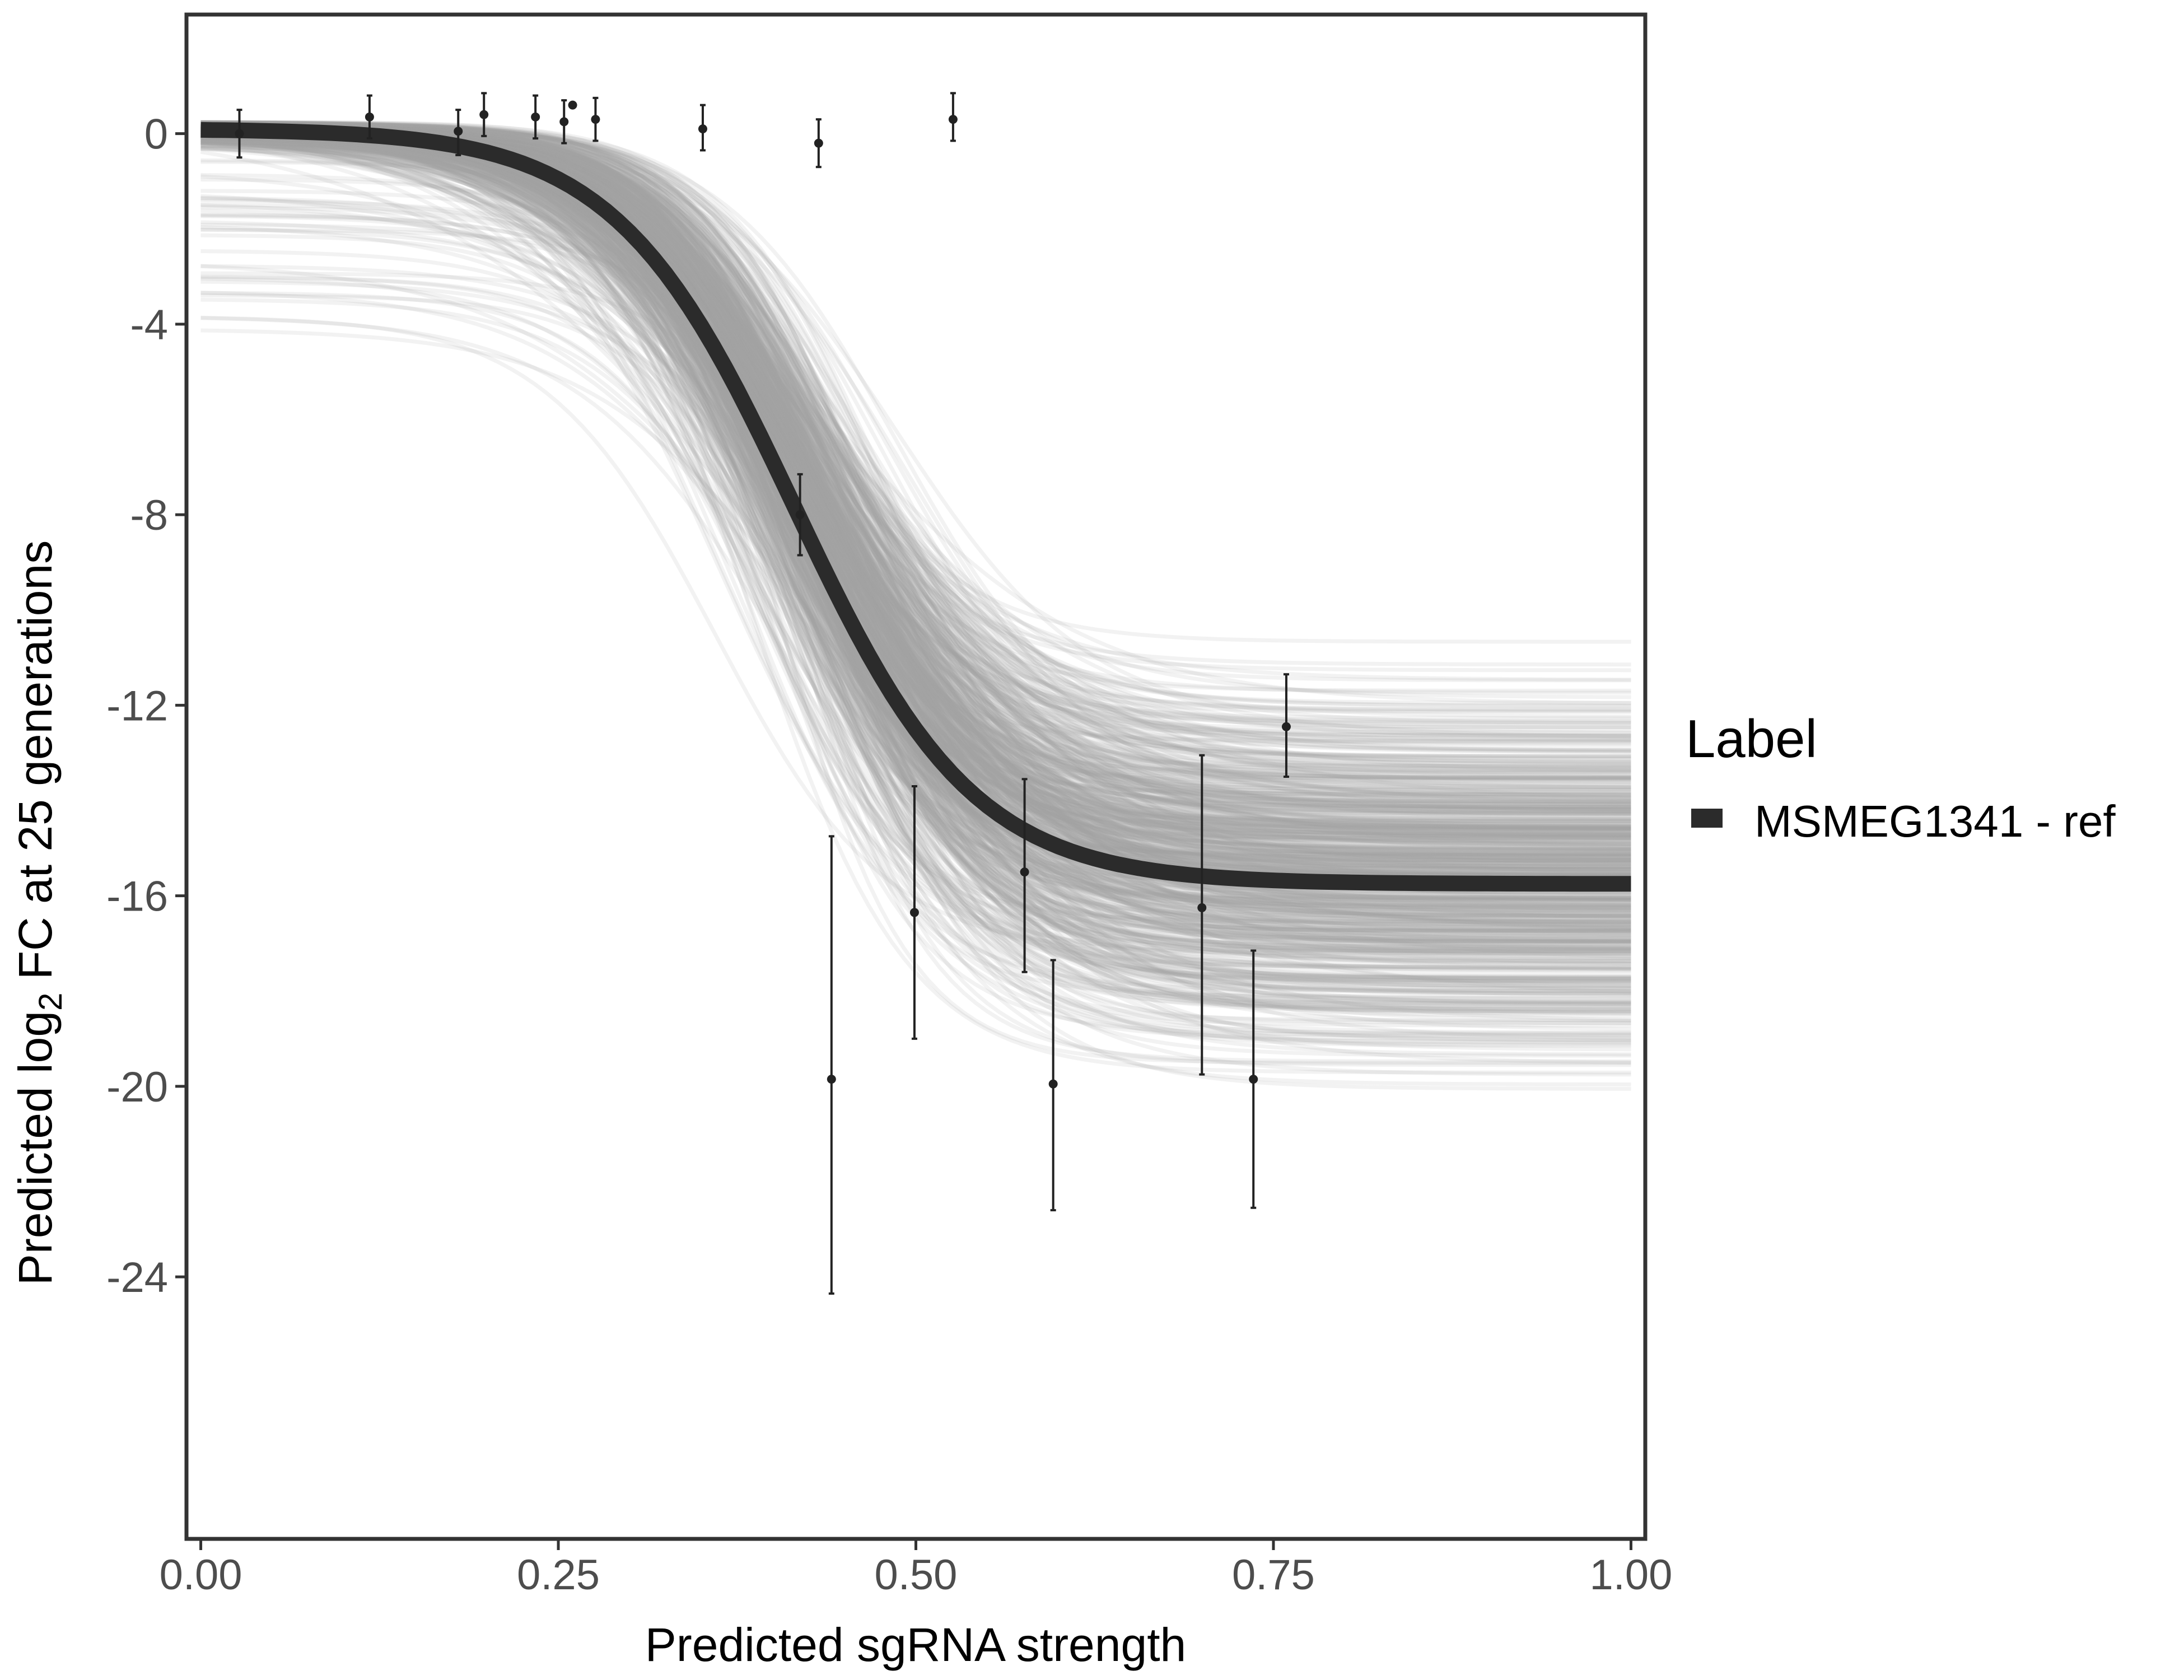  Describe the element at coordinates (1274, 1575) in the screenshot. I see `x-tick-label: 0.75` at that location.